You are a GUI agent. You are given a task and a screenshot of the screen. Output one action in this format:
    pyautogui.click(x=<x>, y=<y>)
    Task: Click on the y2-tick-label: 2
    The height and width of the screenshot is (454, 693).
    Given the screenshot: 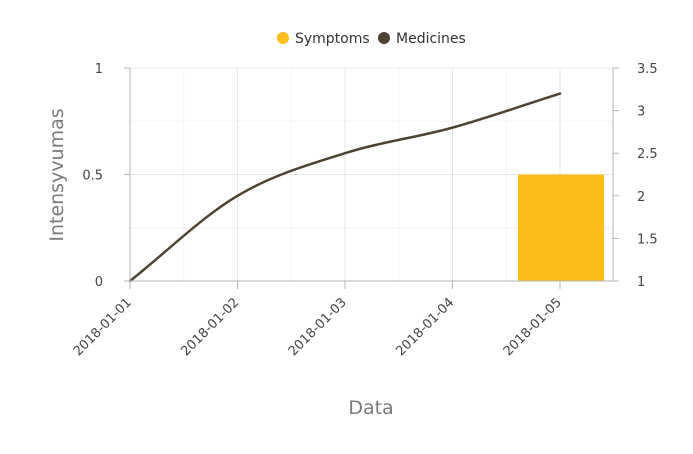 What is the action you would take?
    pyautogui.click(x=641, y=197)
    